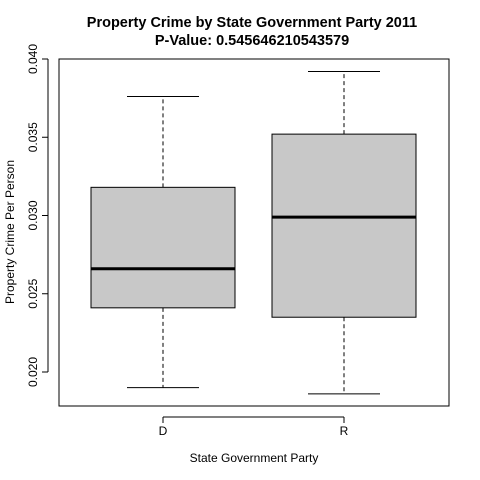  What do you see at coordinates (254, 458) in the screenshot?
I see `x-axis-label: State Government Party` at bounding box center [254, 458].